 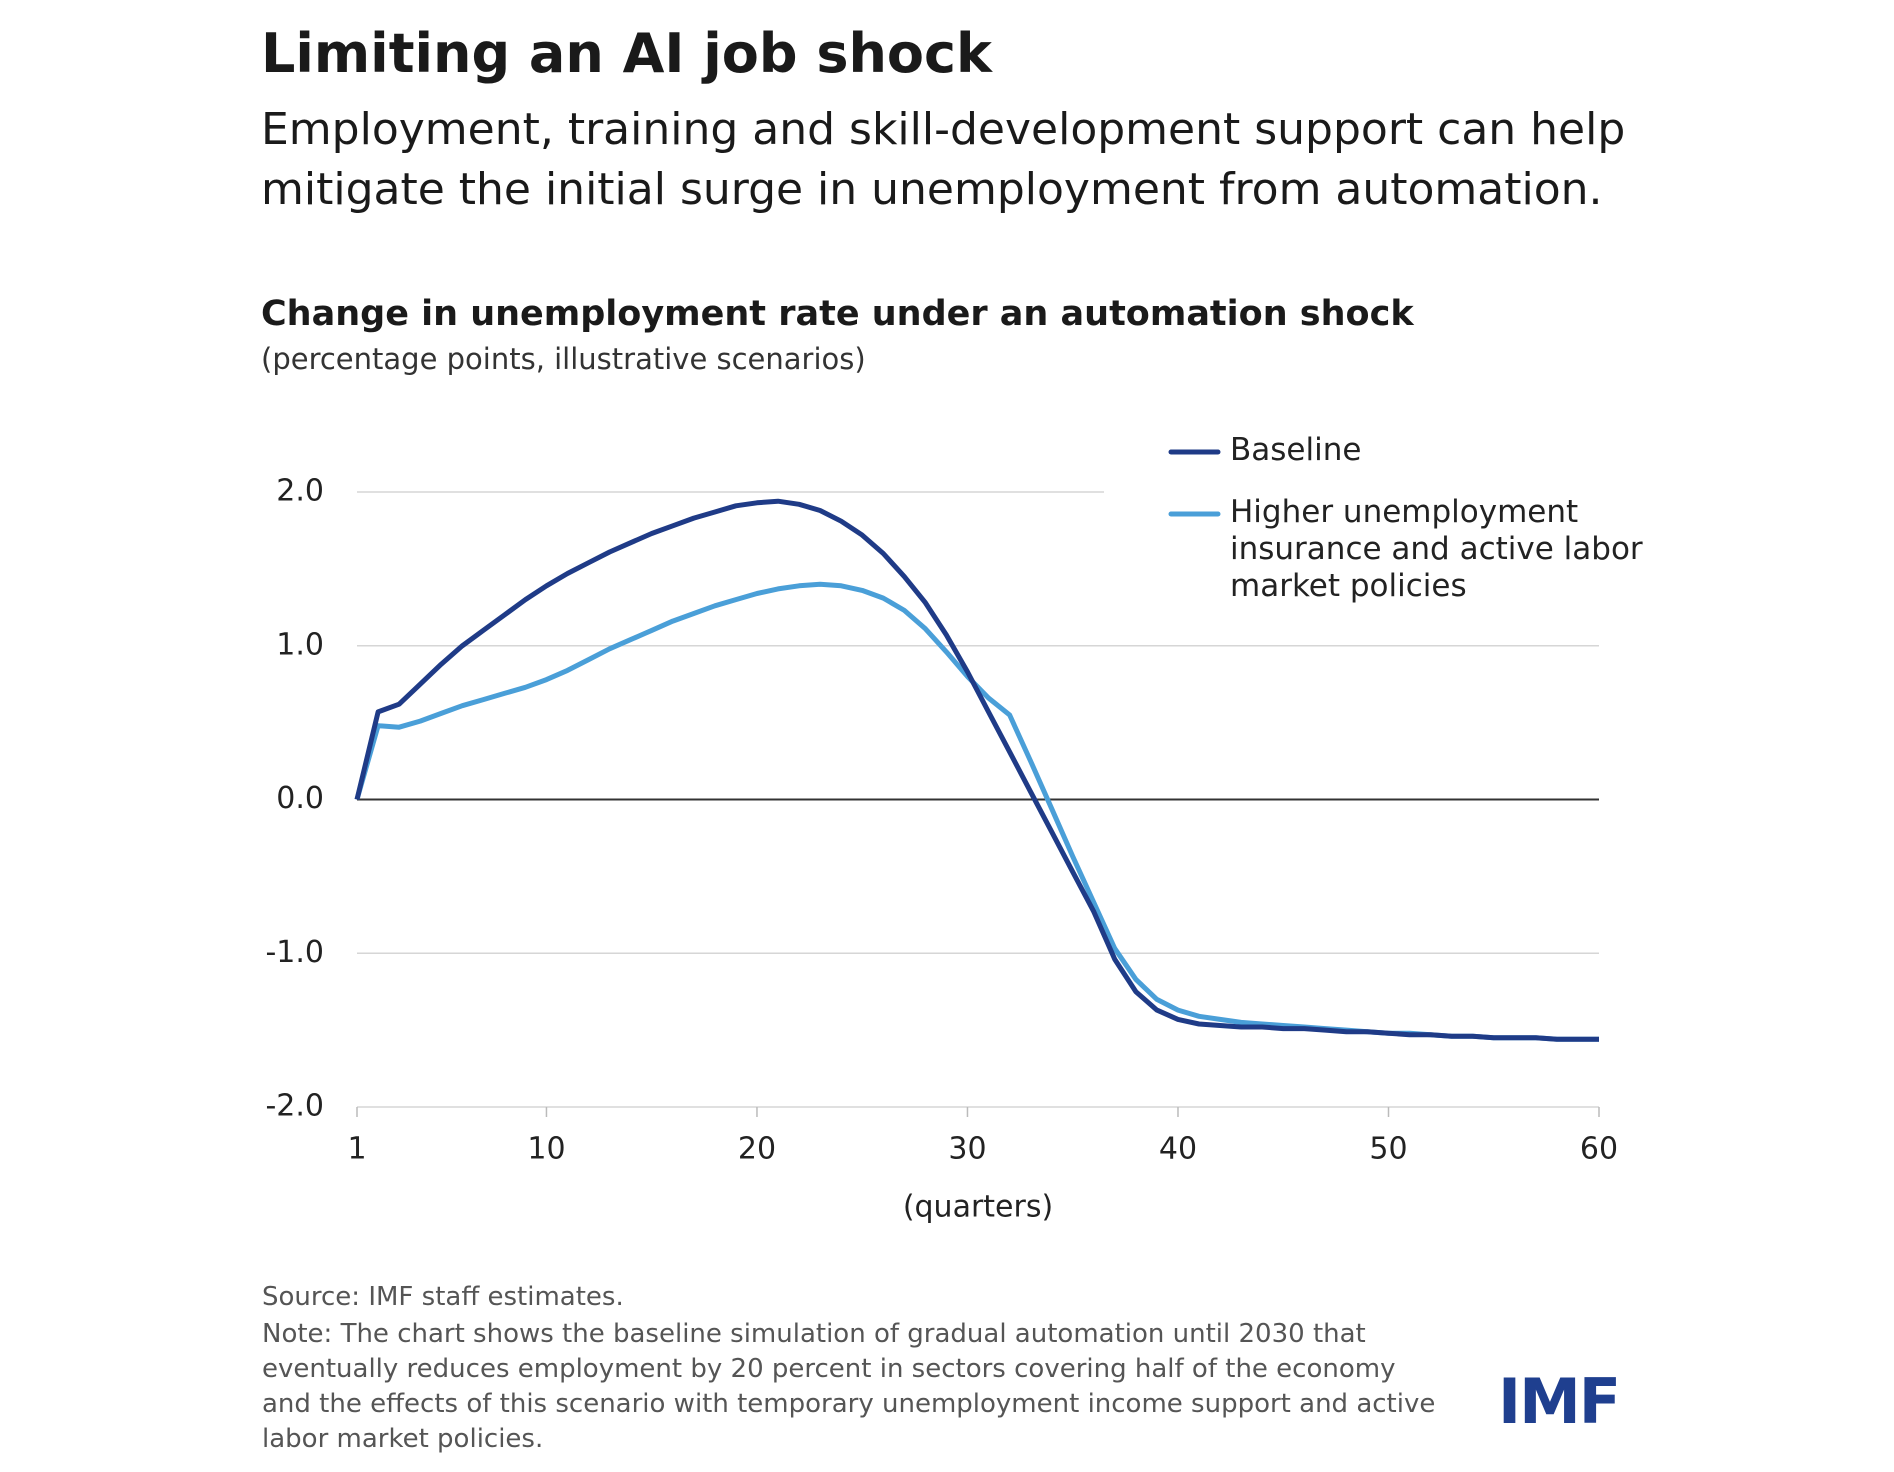 I want to click on x-tick-label: 10, so click(x=546, y=1149).